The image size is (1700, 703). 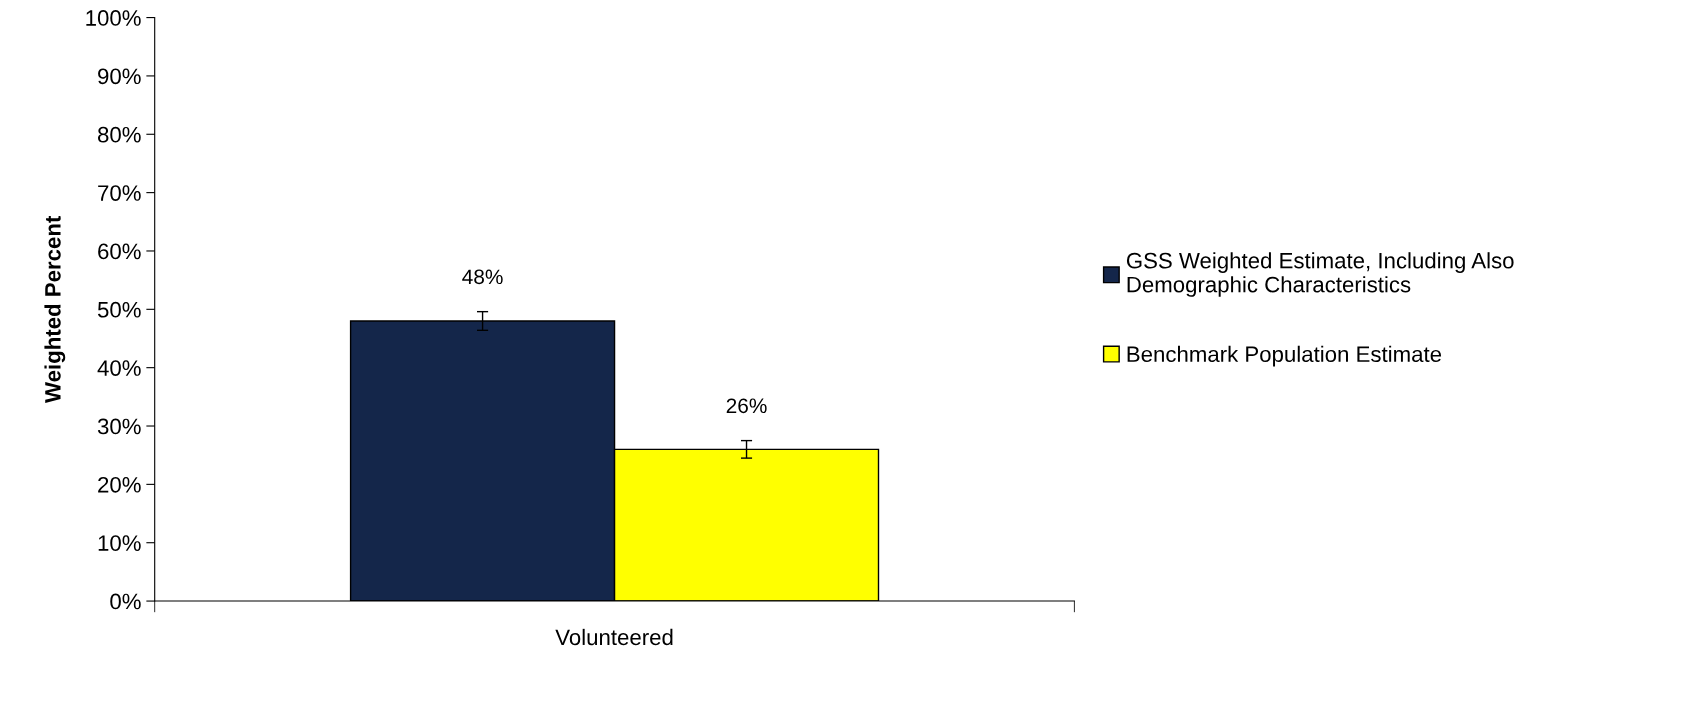 What do you see at coordinates (119, 426) in the screenshot?
I see `y-tick-label: 30%` at bounding box center [119, 426].